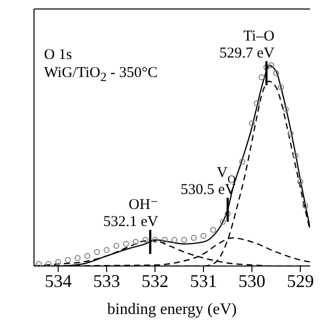 Image resolution: width=320 pixels, height=320 pixels. What do you see at coordinates (247, 45) in the screenshot?
I see `annotation: Ti–O 529.7 eV` at bounding box center [247, 45].